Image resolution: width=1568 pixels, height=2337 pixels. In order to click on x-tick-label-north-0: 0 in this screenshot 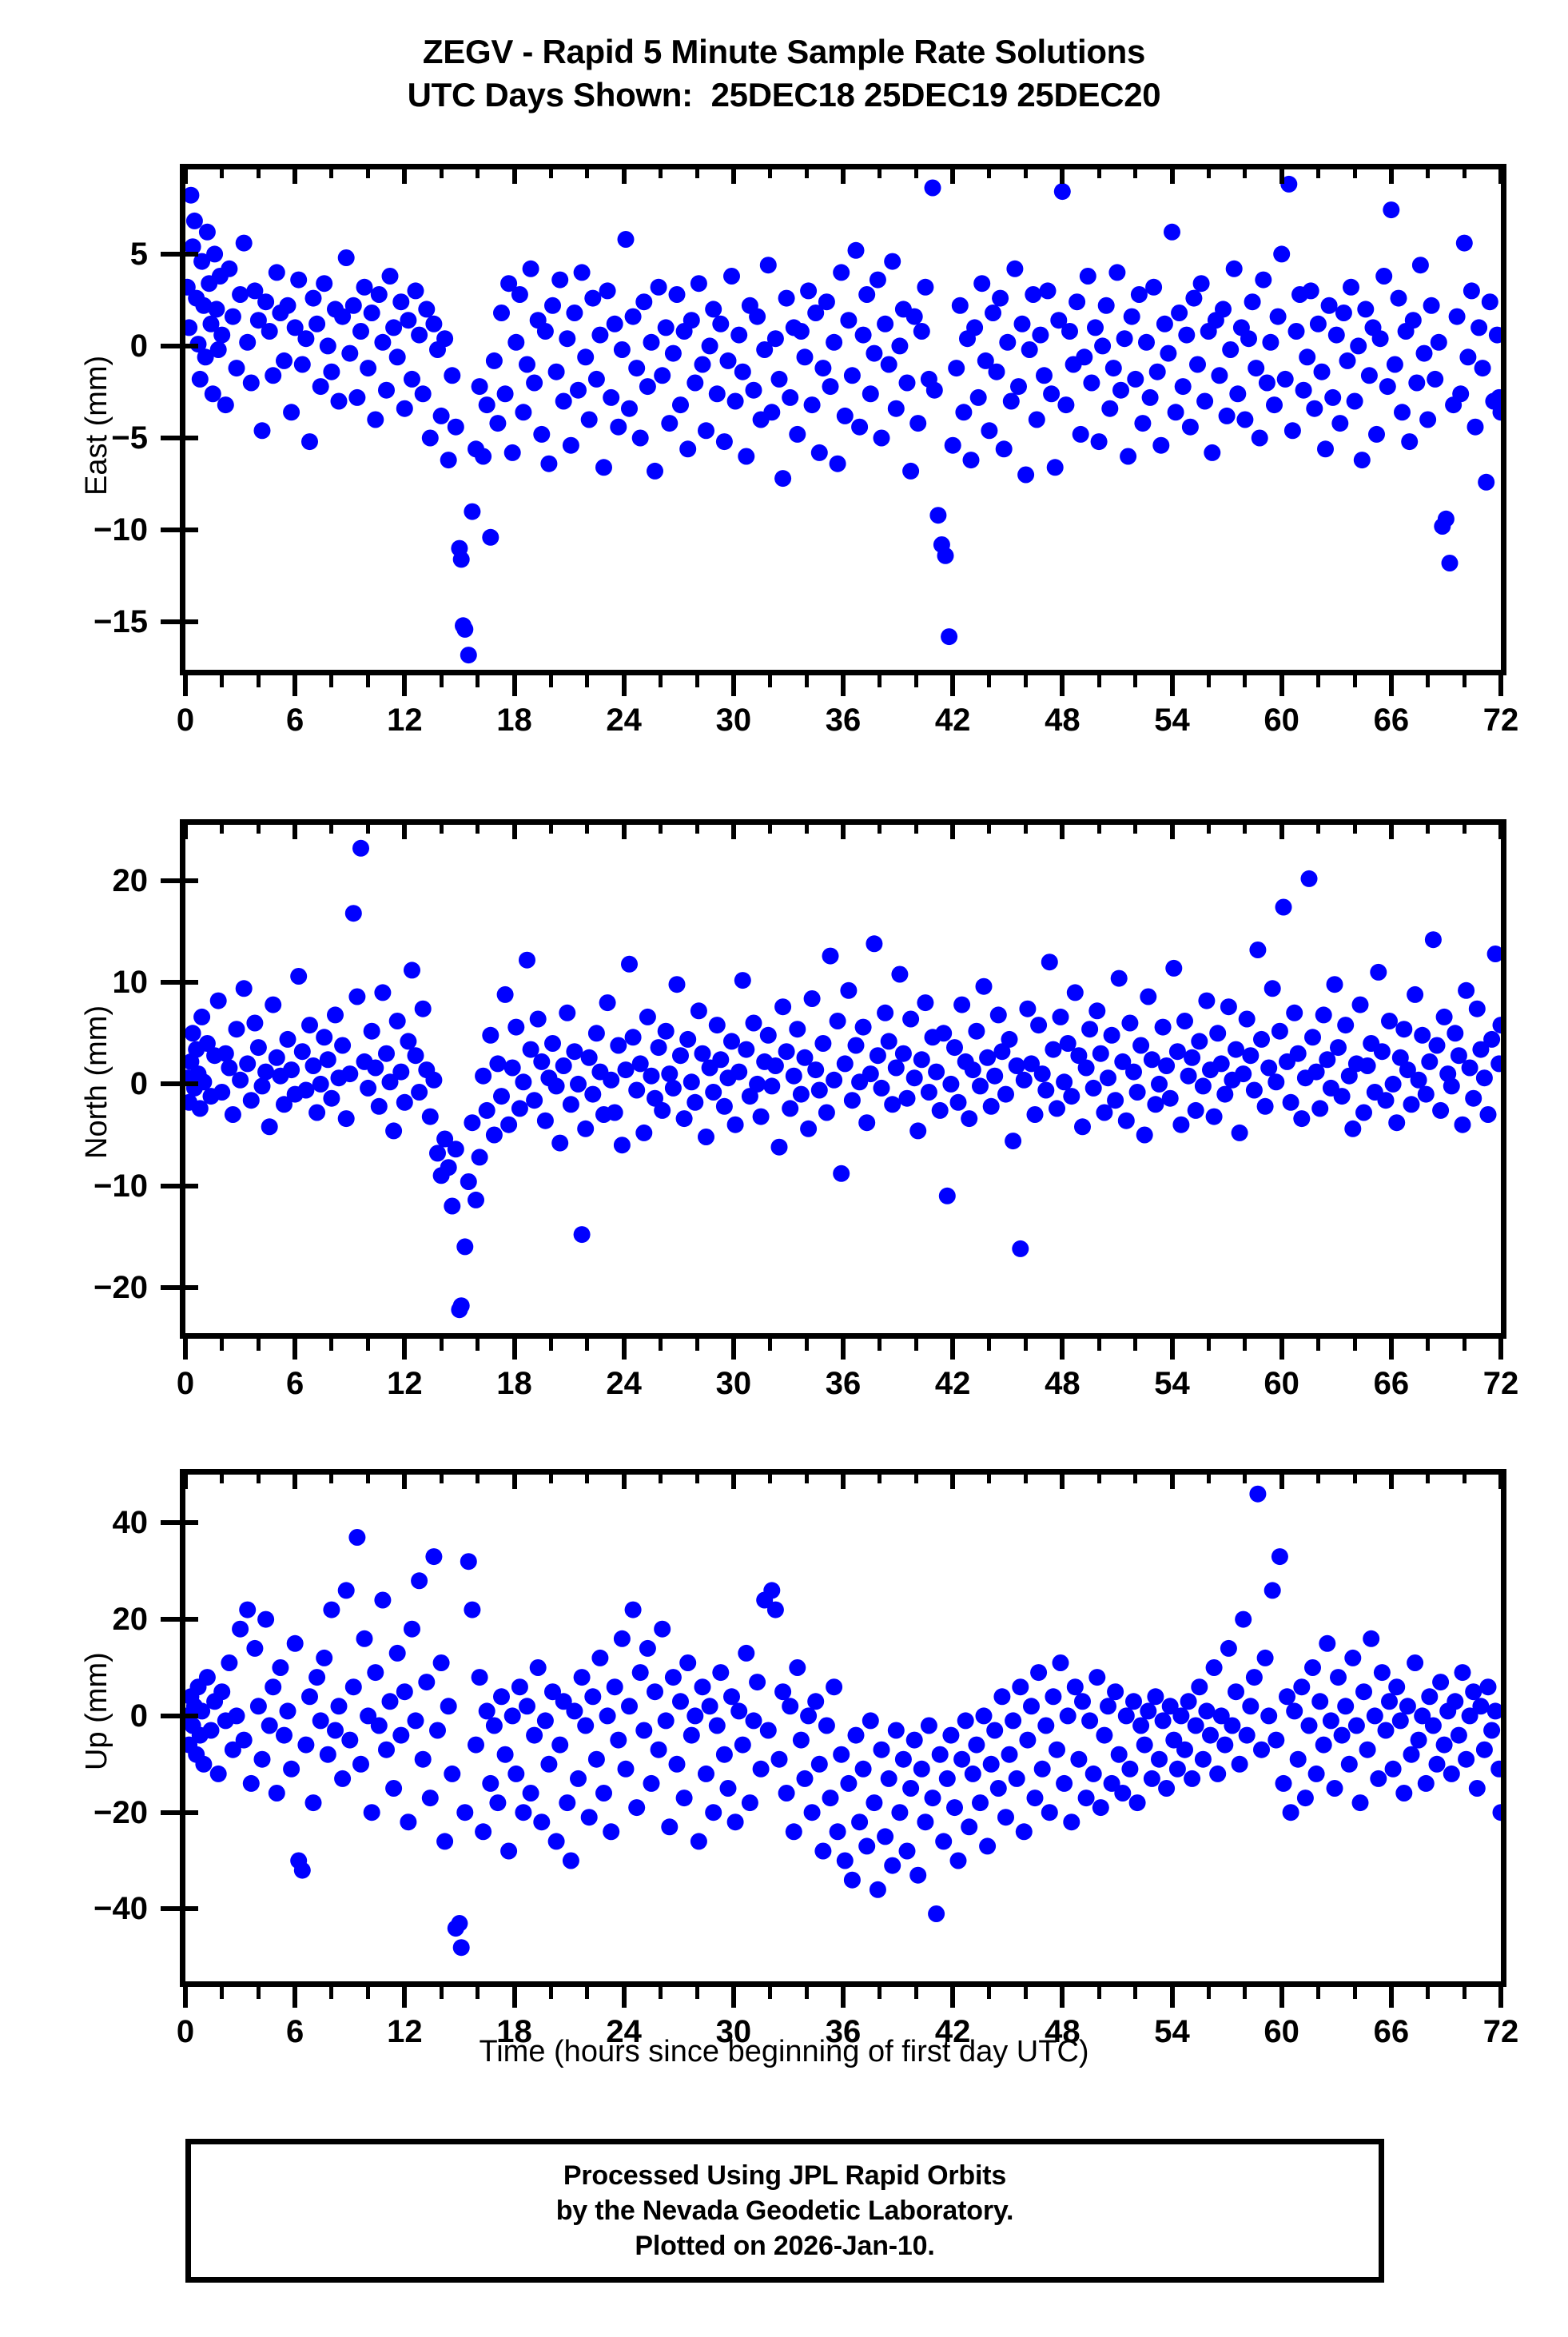, I will do `click(185, 1384)`.